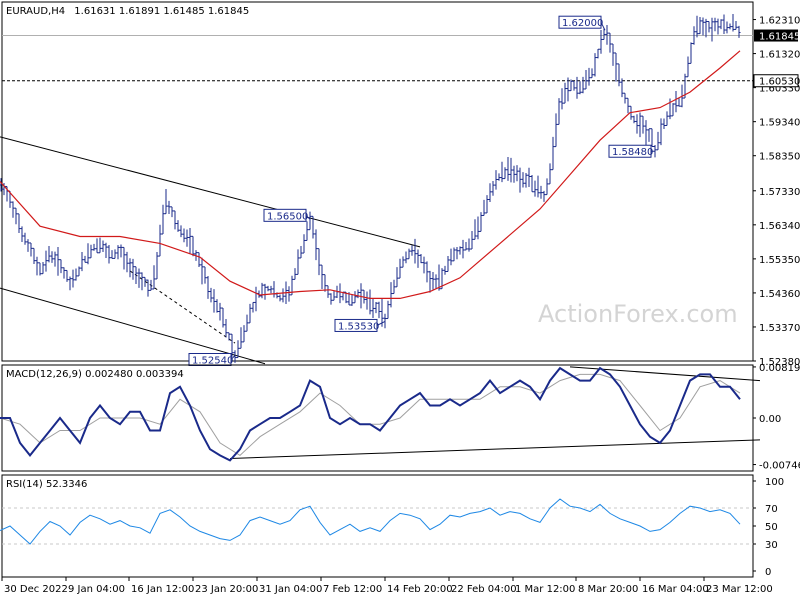 This screenshot has height=600, width=800. What do you see at coordinates (162, 589) in the screenshot?
I see `x-tick-label: 16 Jan 12:00` at bounding box center [162, 589].